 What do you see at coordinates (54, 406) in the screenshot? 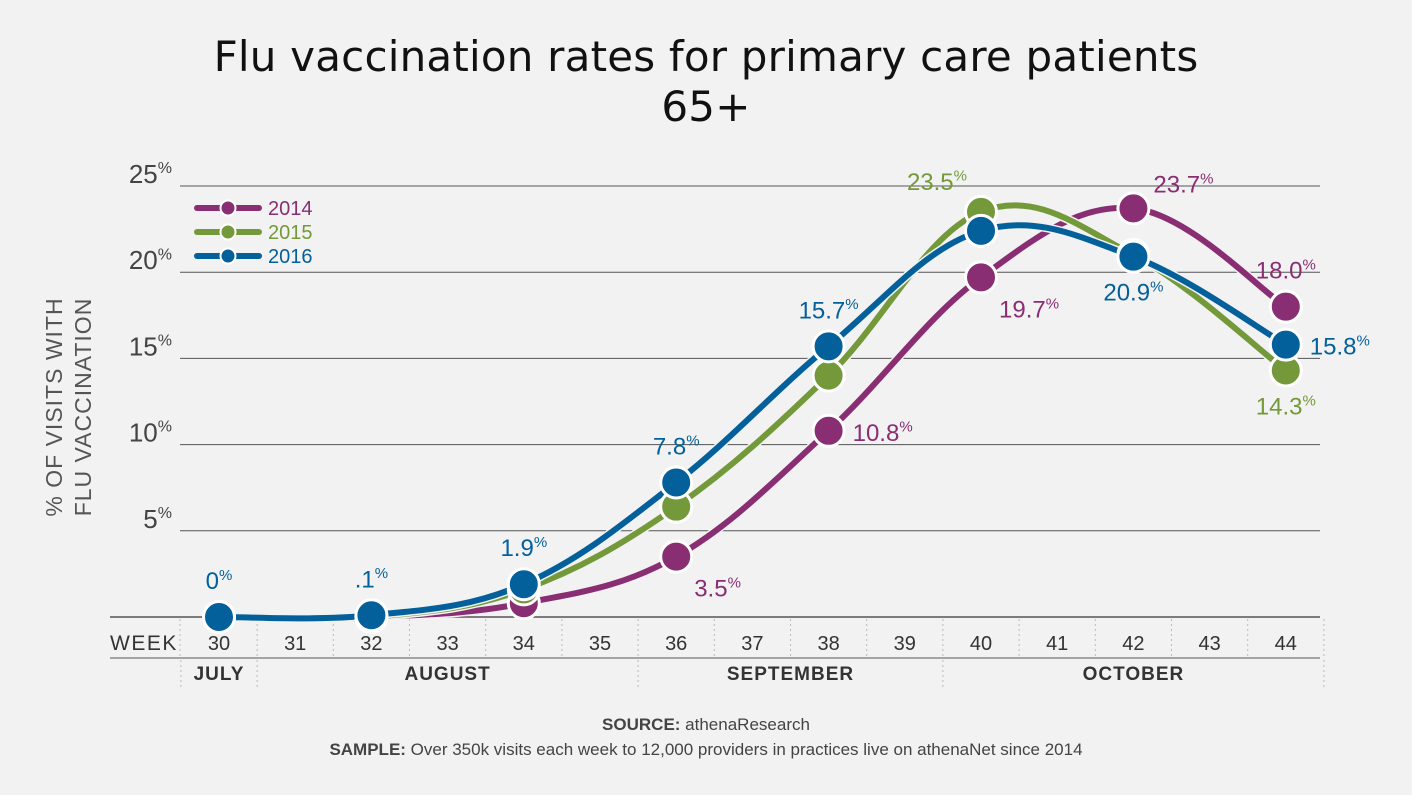
I see `y-axis-title-line: % OF VISITS WITH` at bounding box center [54, 406].